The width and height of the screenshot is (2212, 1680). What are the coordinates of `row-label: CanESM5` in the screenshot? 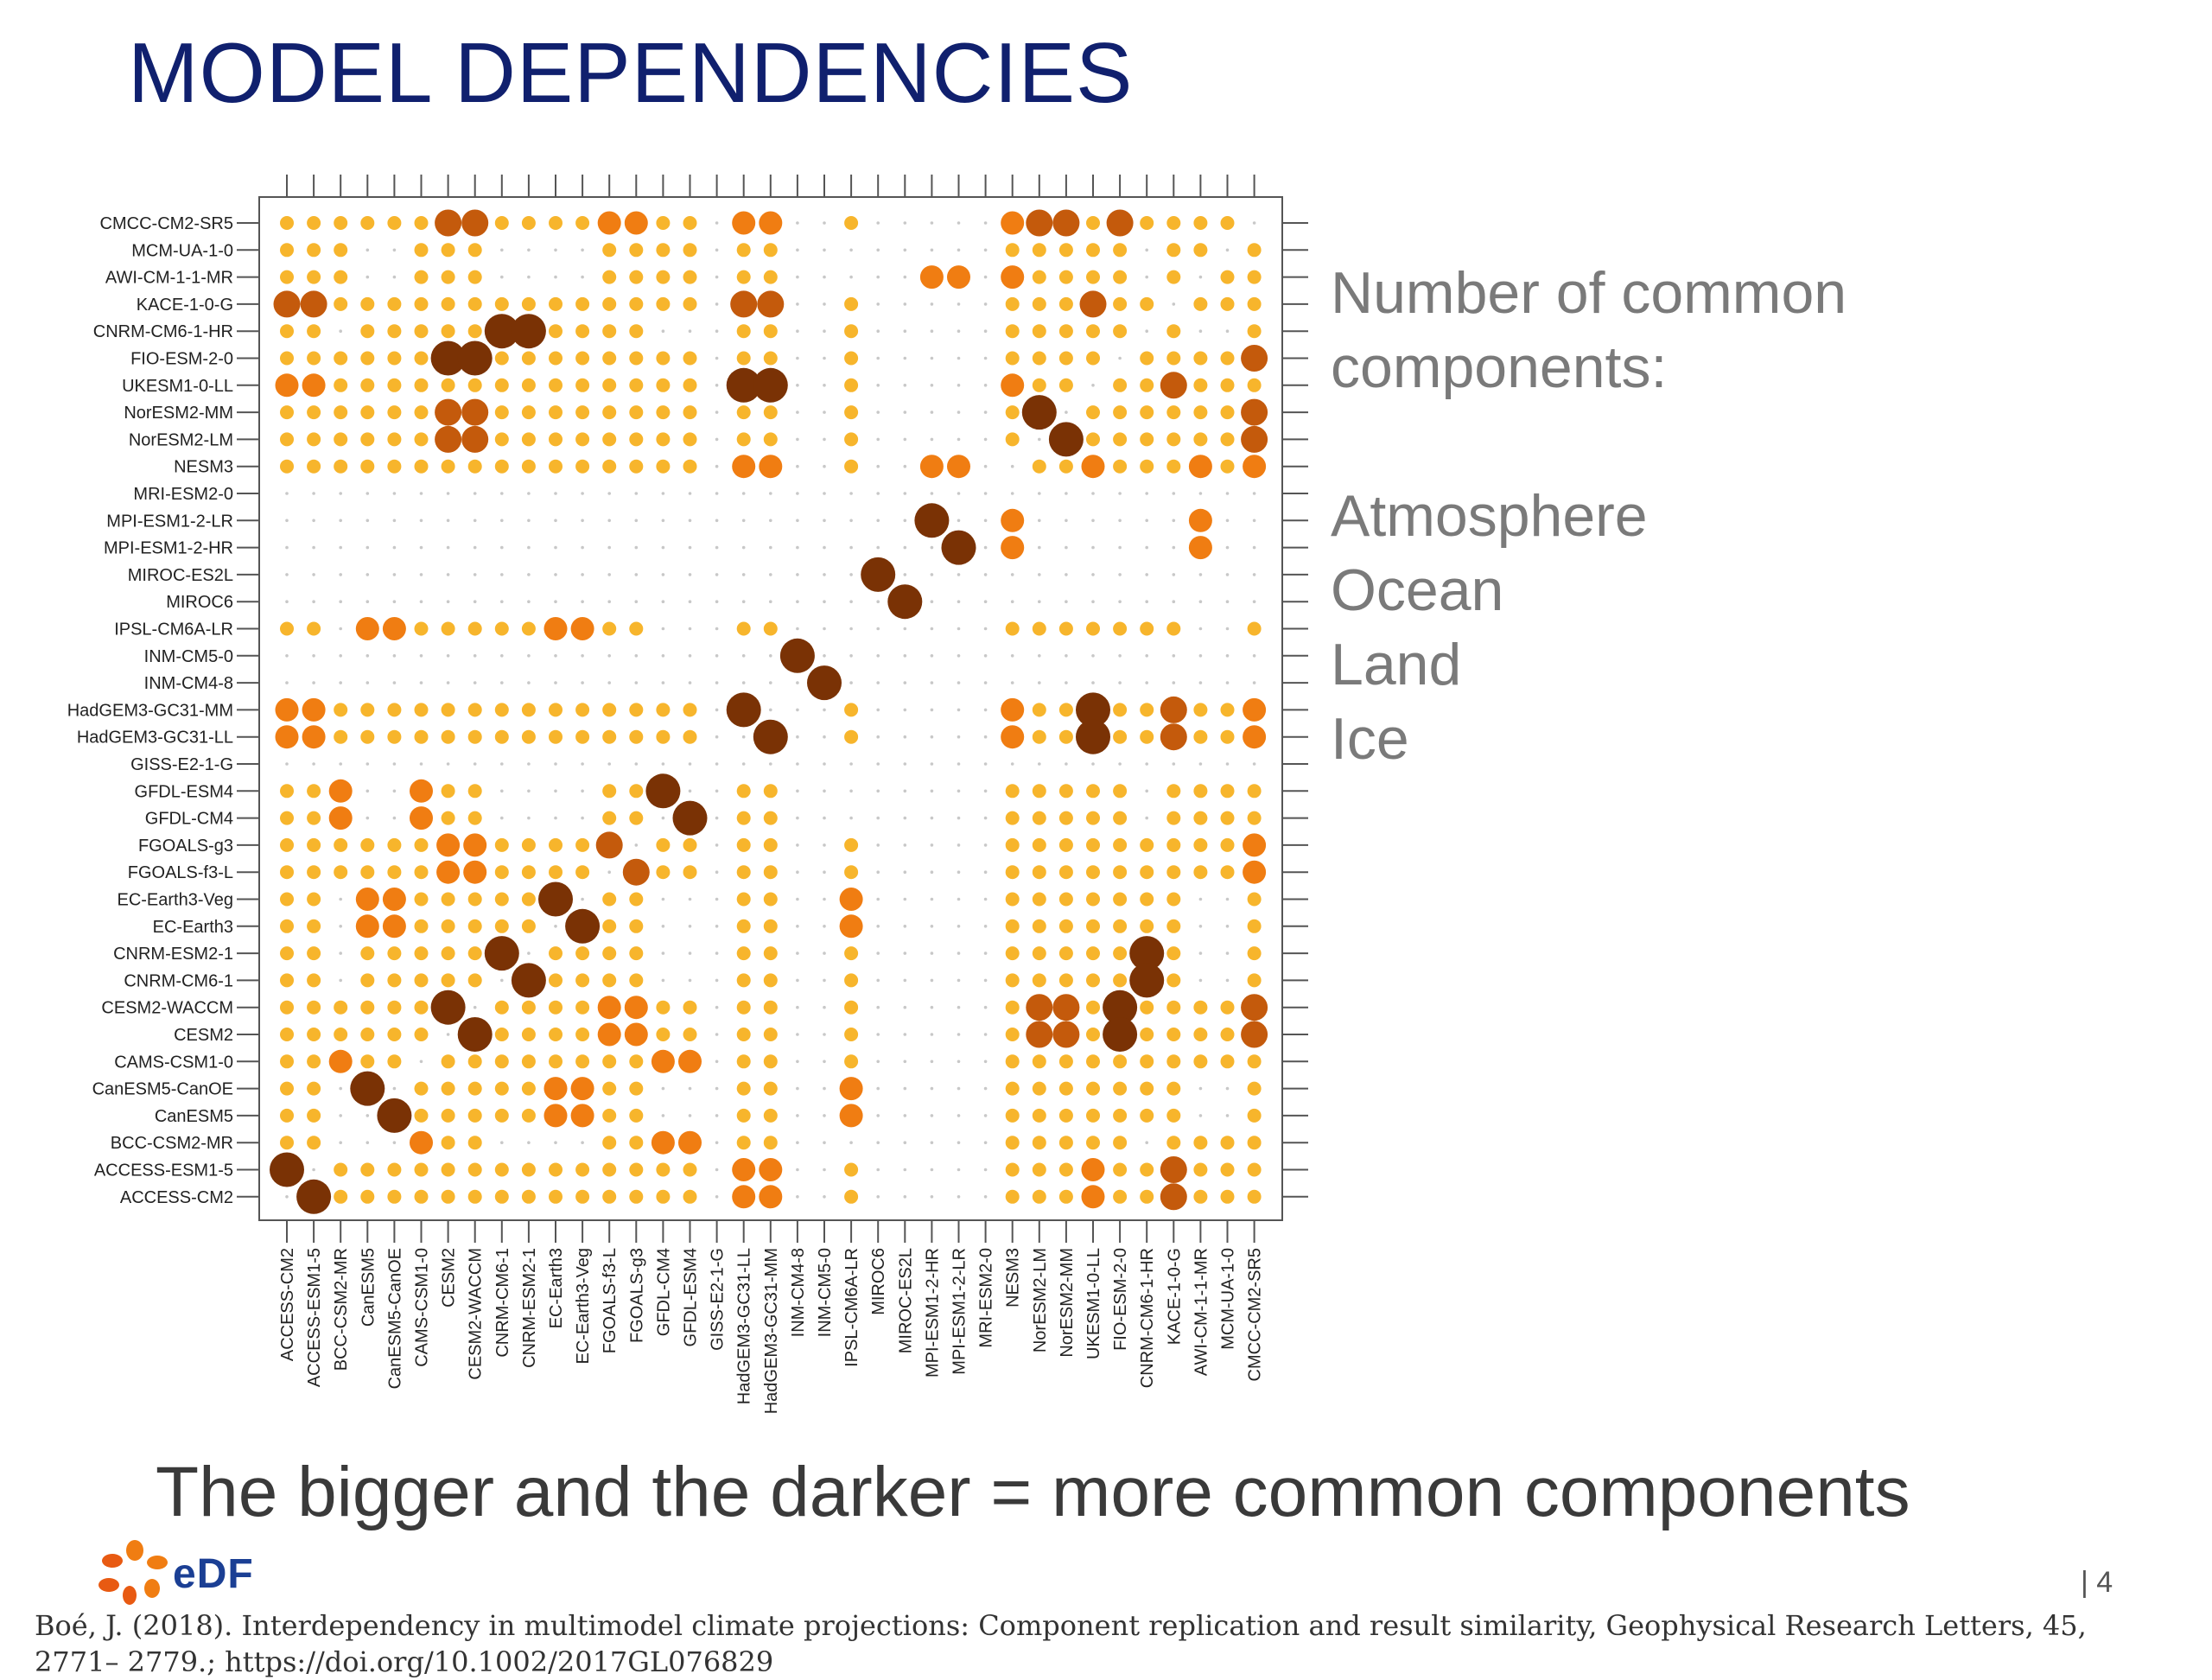 It's located at (194, 1116).